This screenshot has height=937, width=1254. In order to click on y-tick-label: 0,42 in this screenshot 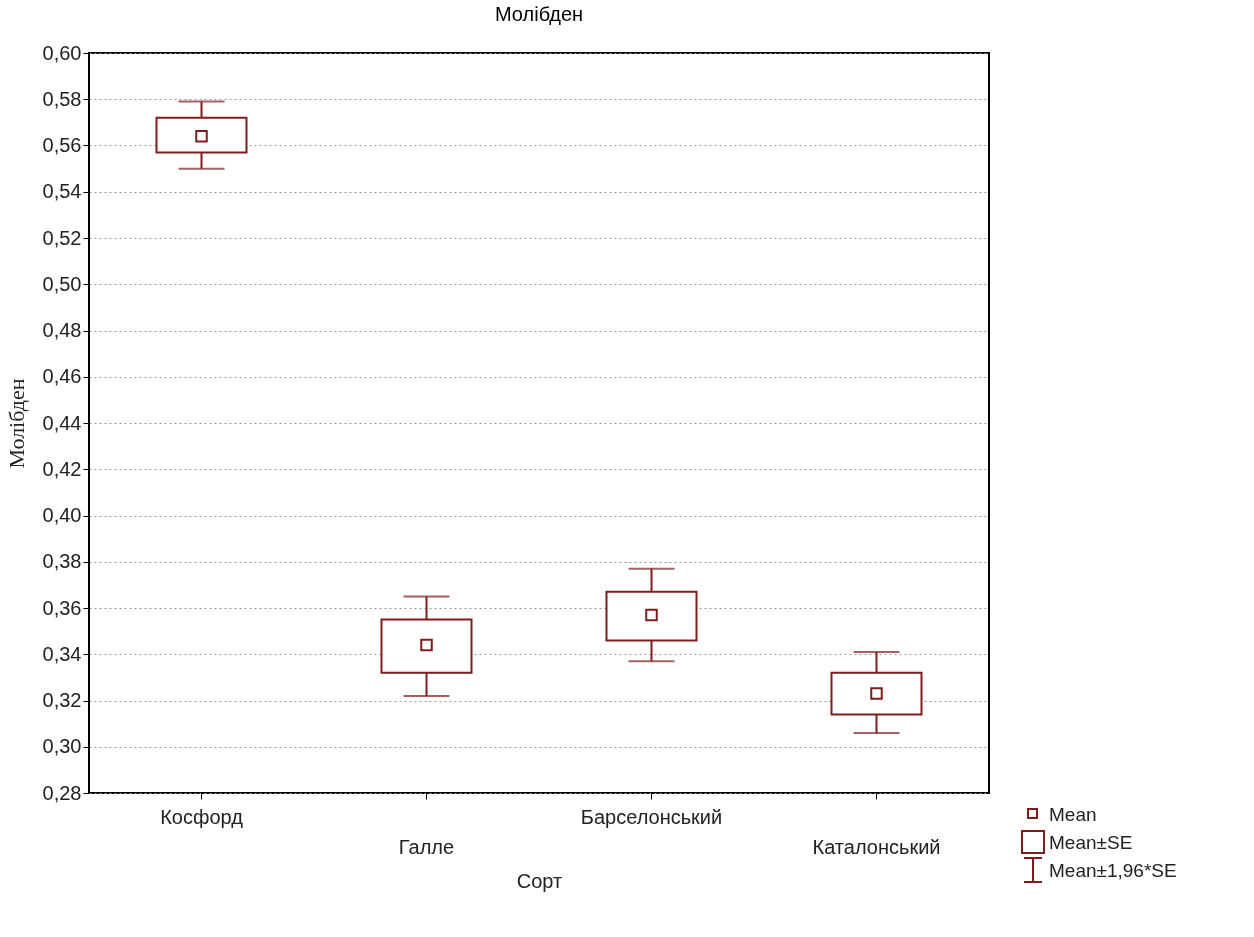, I will do `click(62, 468)`.